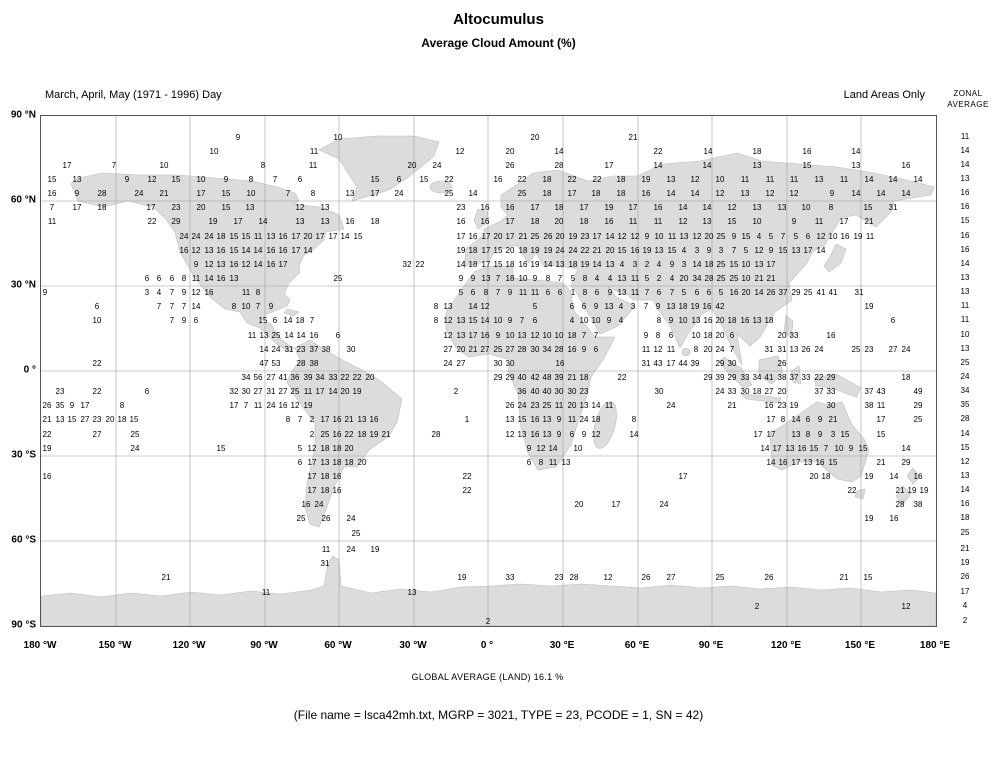 Image resolution: width=997 pixels, height=760 pixels. Describe the element at coordinates (786, 645) in the screenshot. I see `longitude-tick-label: 120 °E` at that location.